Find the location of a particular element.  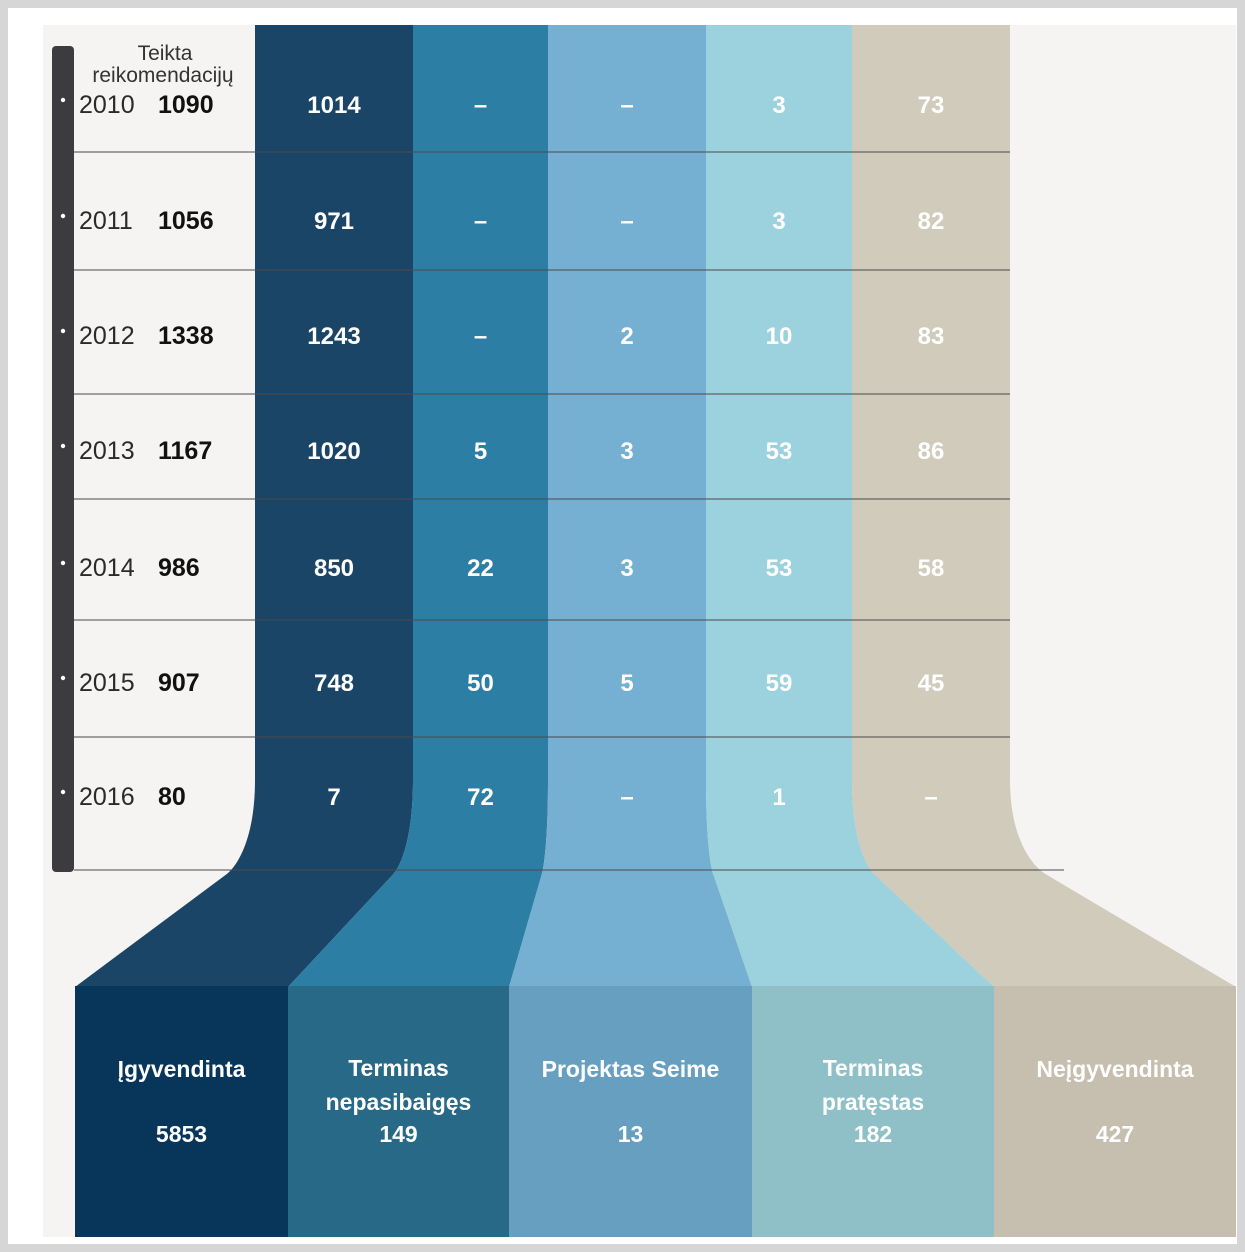

category-name-label: Projektas Seime is located at coordinates (631, 1069).